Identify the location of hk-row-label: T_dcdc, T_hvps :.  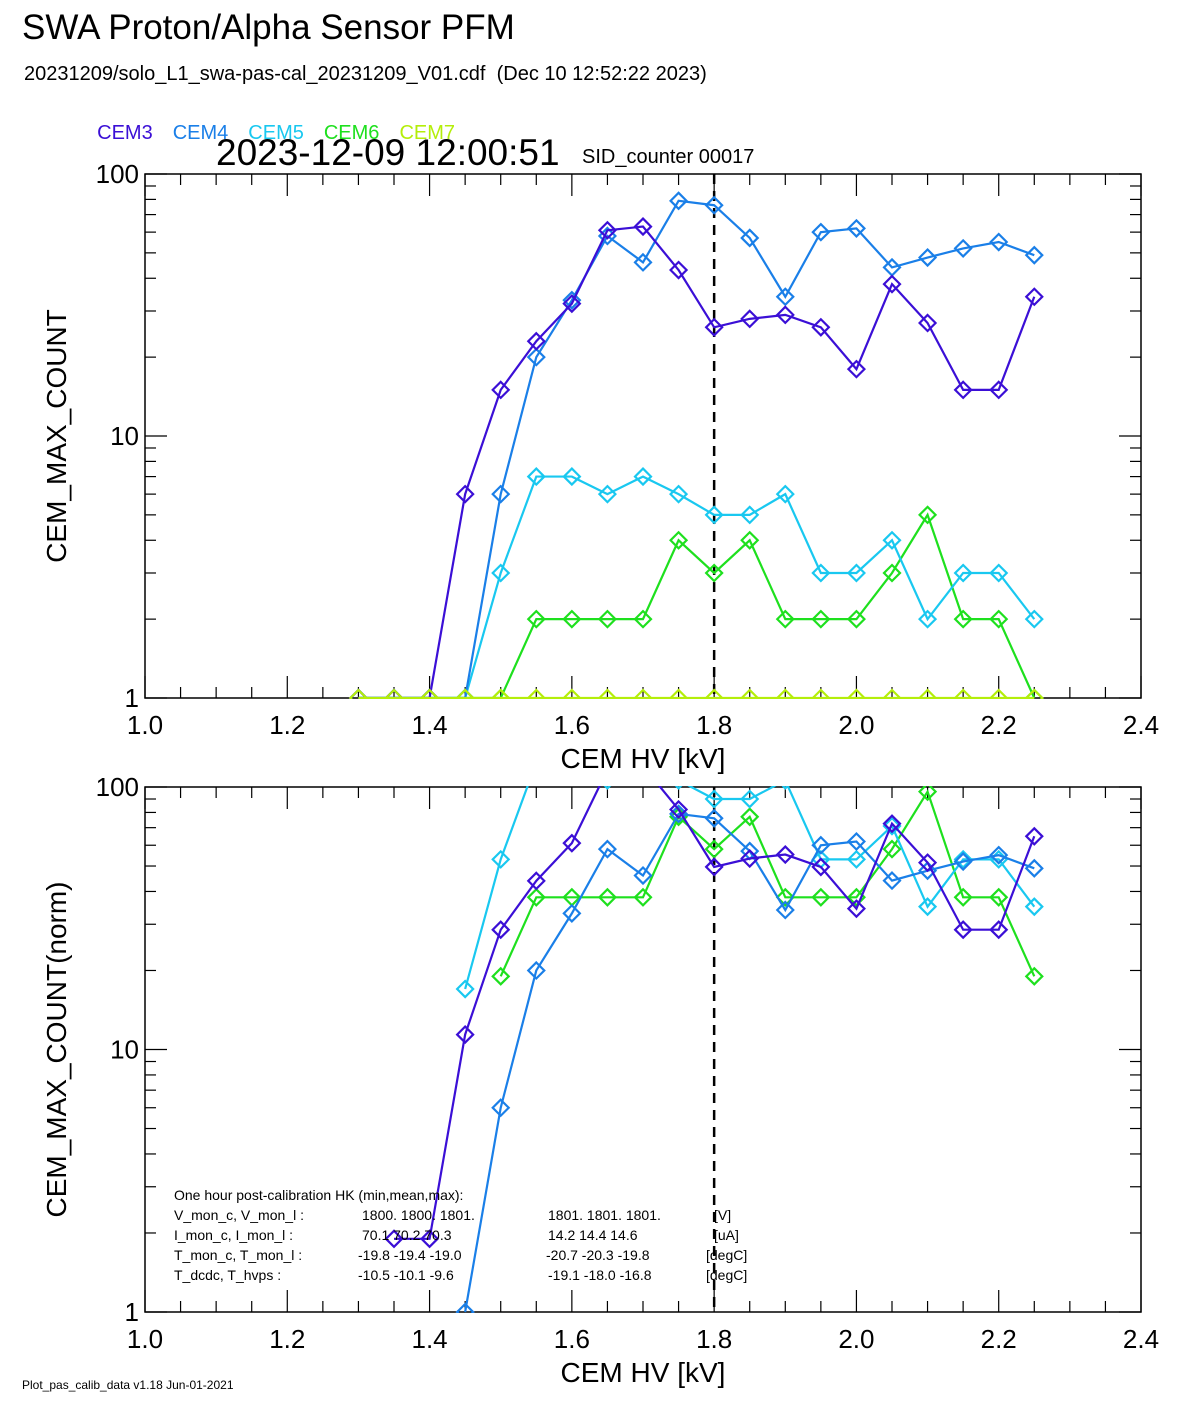
(227, 1275).